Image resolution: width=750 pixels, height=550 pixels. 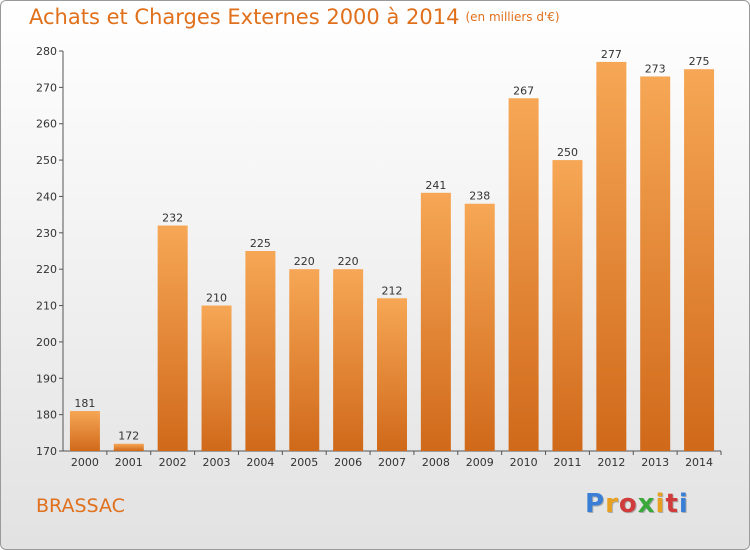 I want to click on x-tick-label: 2007, so click(x=392, y=462).